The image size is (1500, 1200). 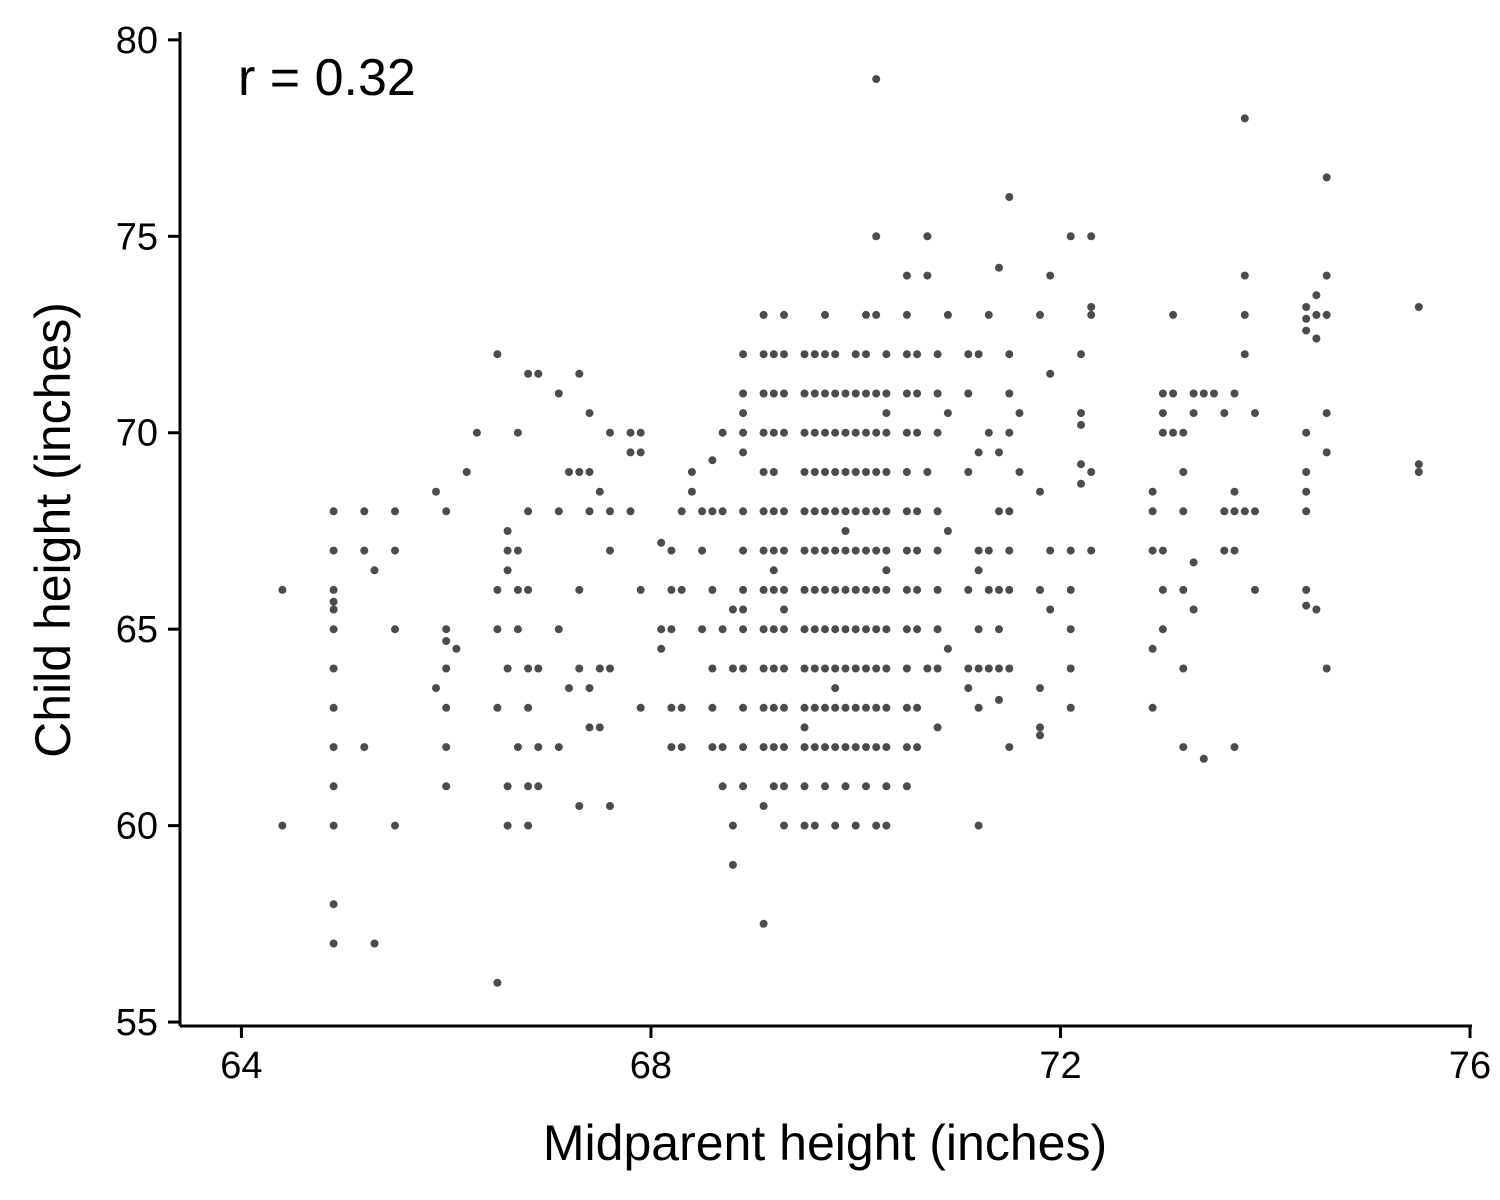 I want to click on y-tick-label: 75, so click(x=137, y=237).